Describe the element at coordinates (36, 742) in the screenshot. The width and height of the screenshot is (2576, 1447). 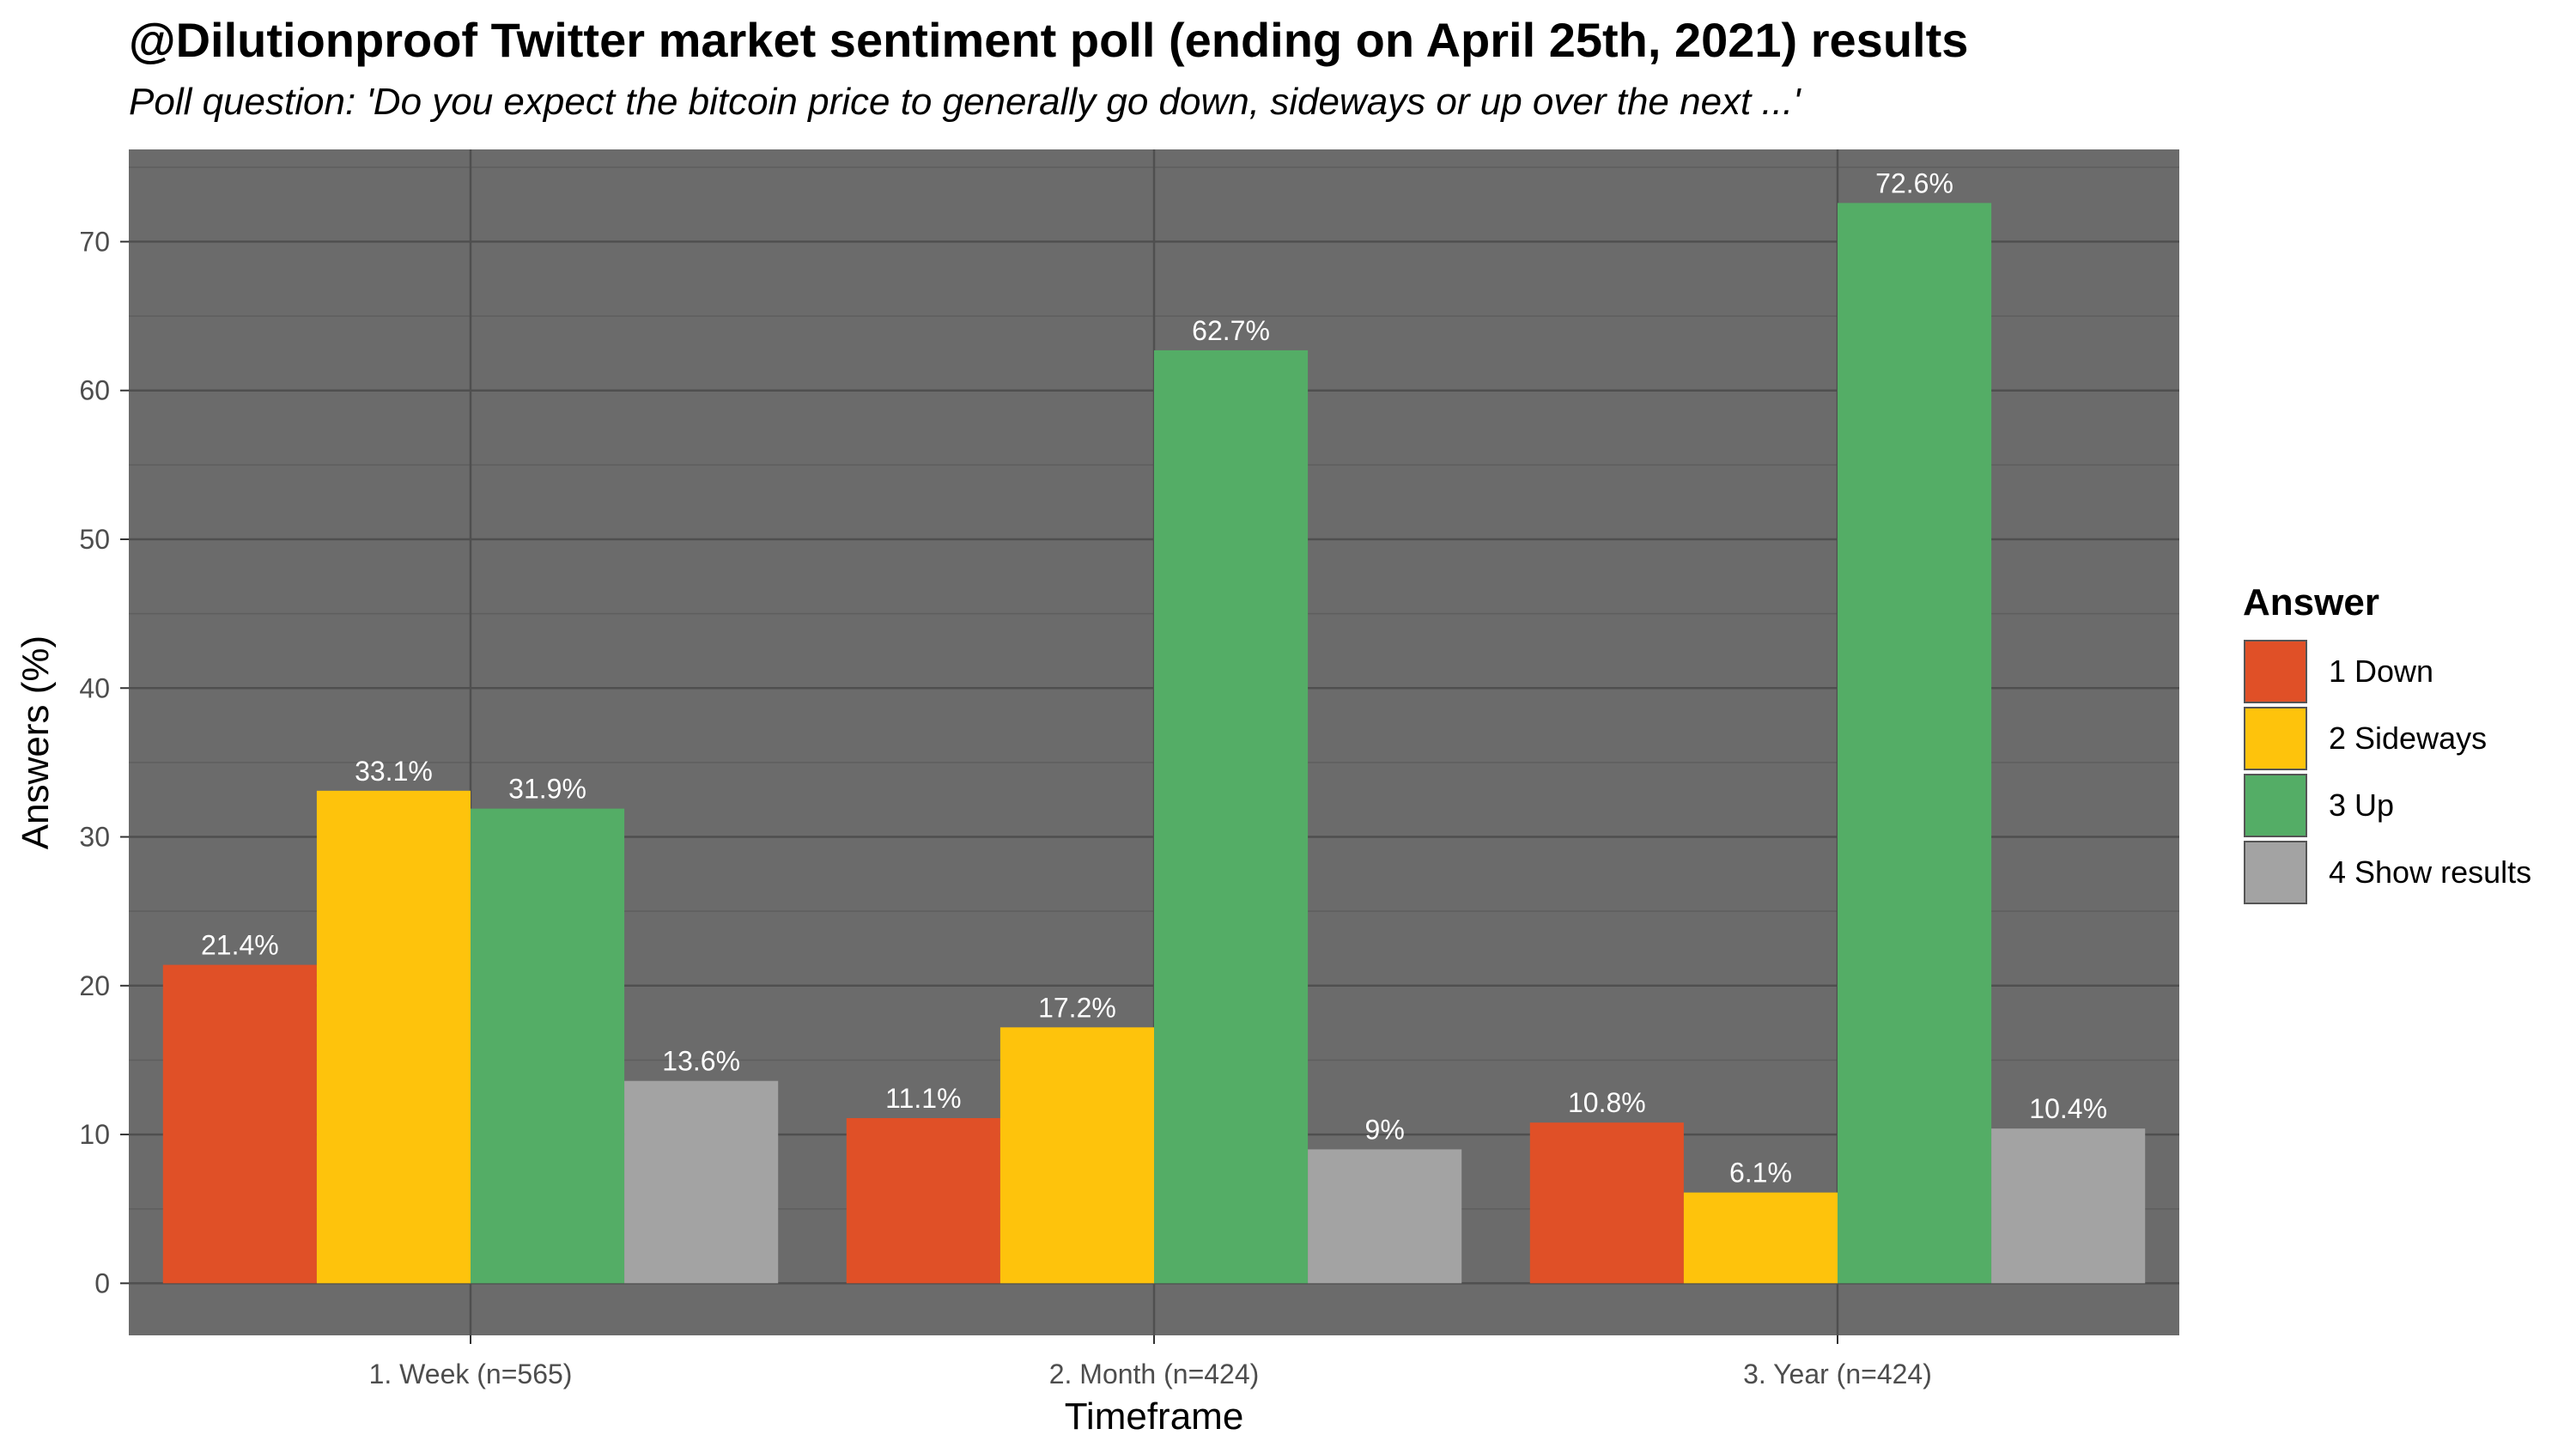
I see `y-axis-title: Answers (%)` at that location.